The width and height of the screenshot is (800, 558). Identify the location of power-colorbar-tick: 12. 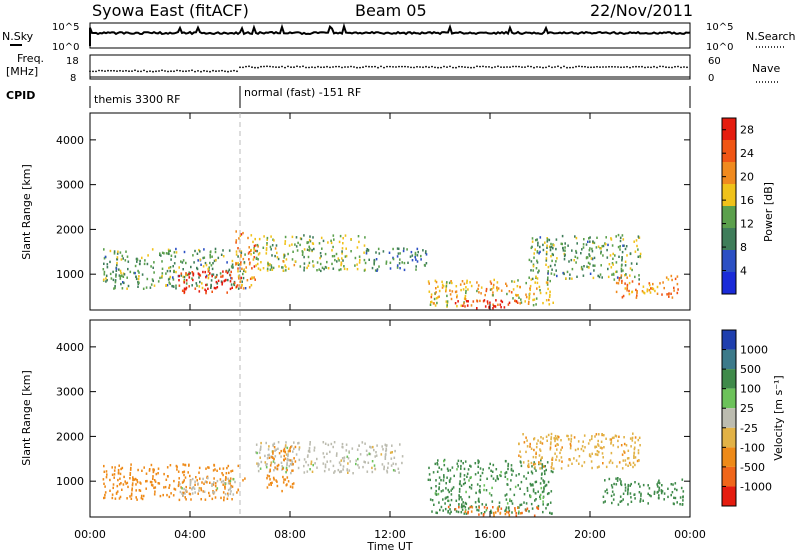
(747, 224).